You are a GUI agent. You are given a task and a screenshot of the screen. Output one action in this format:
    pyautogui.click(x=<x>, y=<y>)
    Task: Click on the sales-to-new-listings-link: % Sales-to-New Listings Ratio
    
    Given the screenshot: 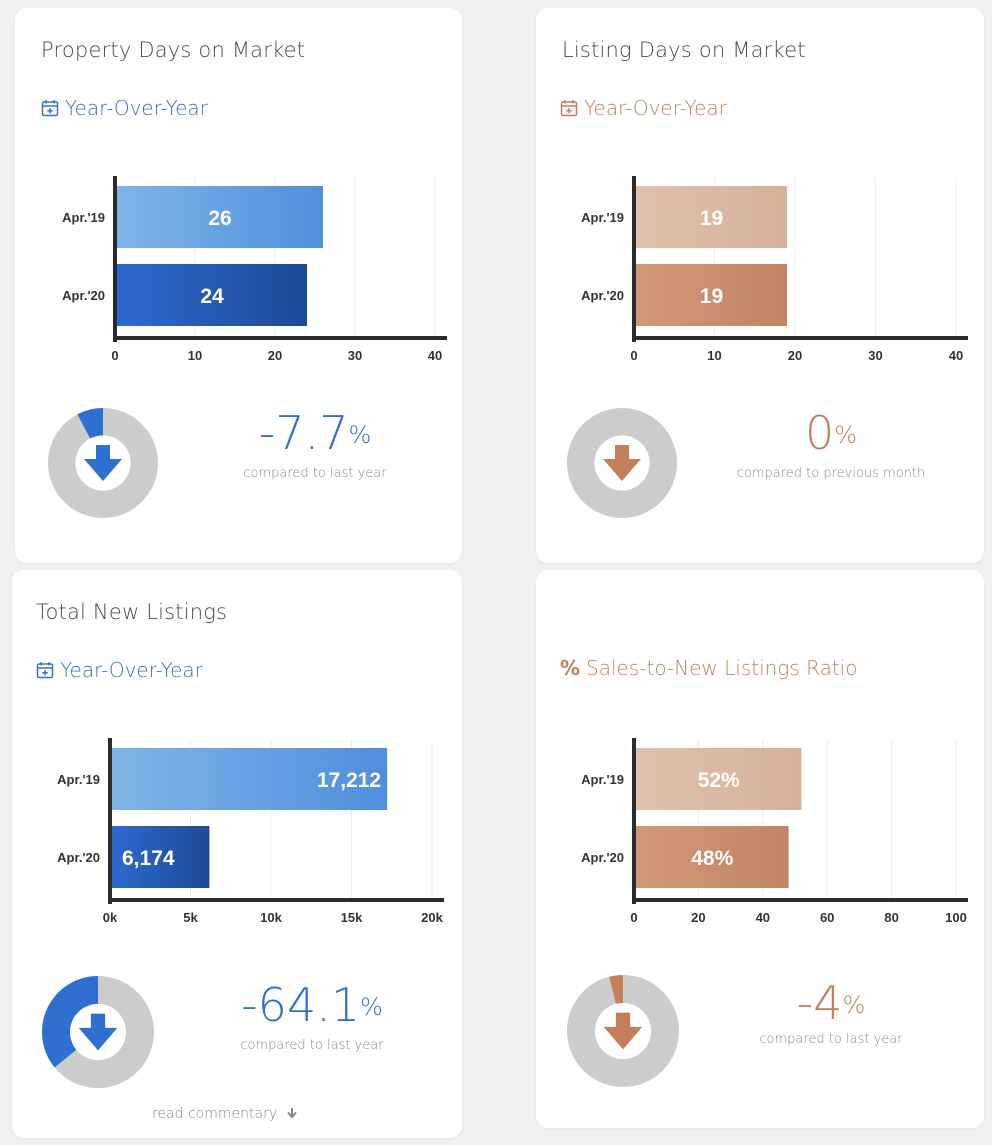 What is the action you would take?
    pyautogui.click(x=708, y=668)
    